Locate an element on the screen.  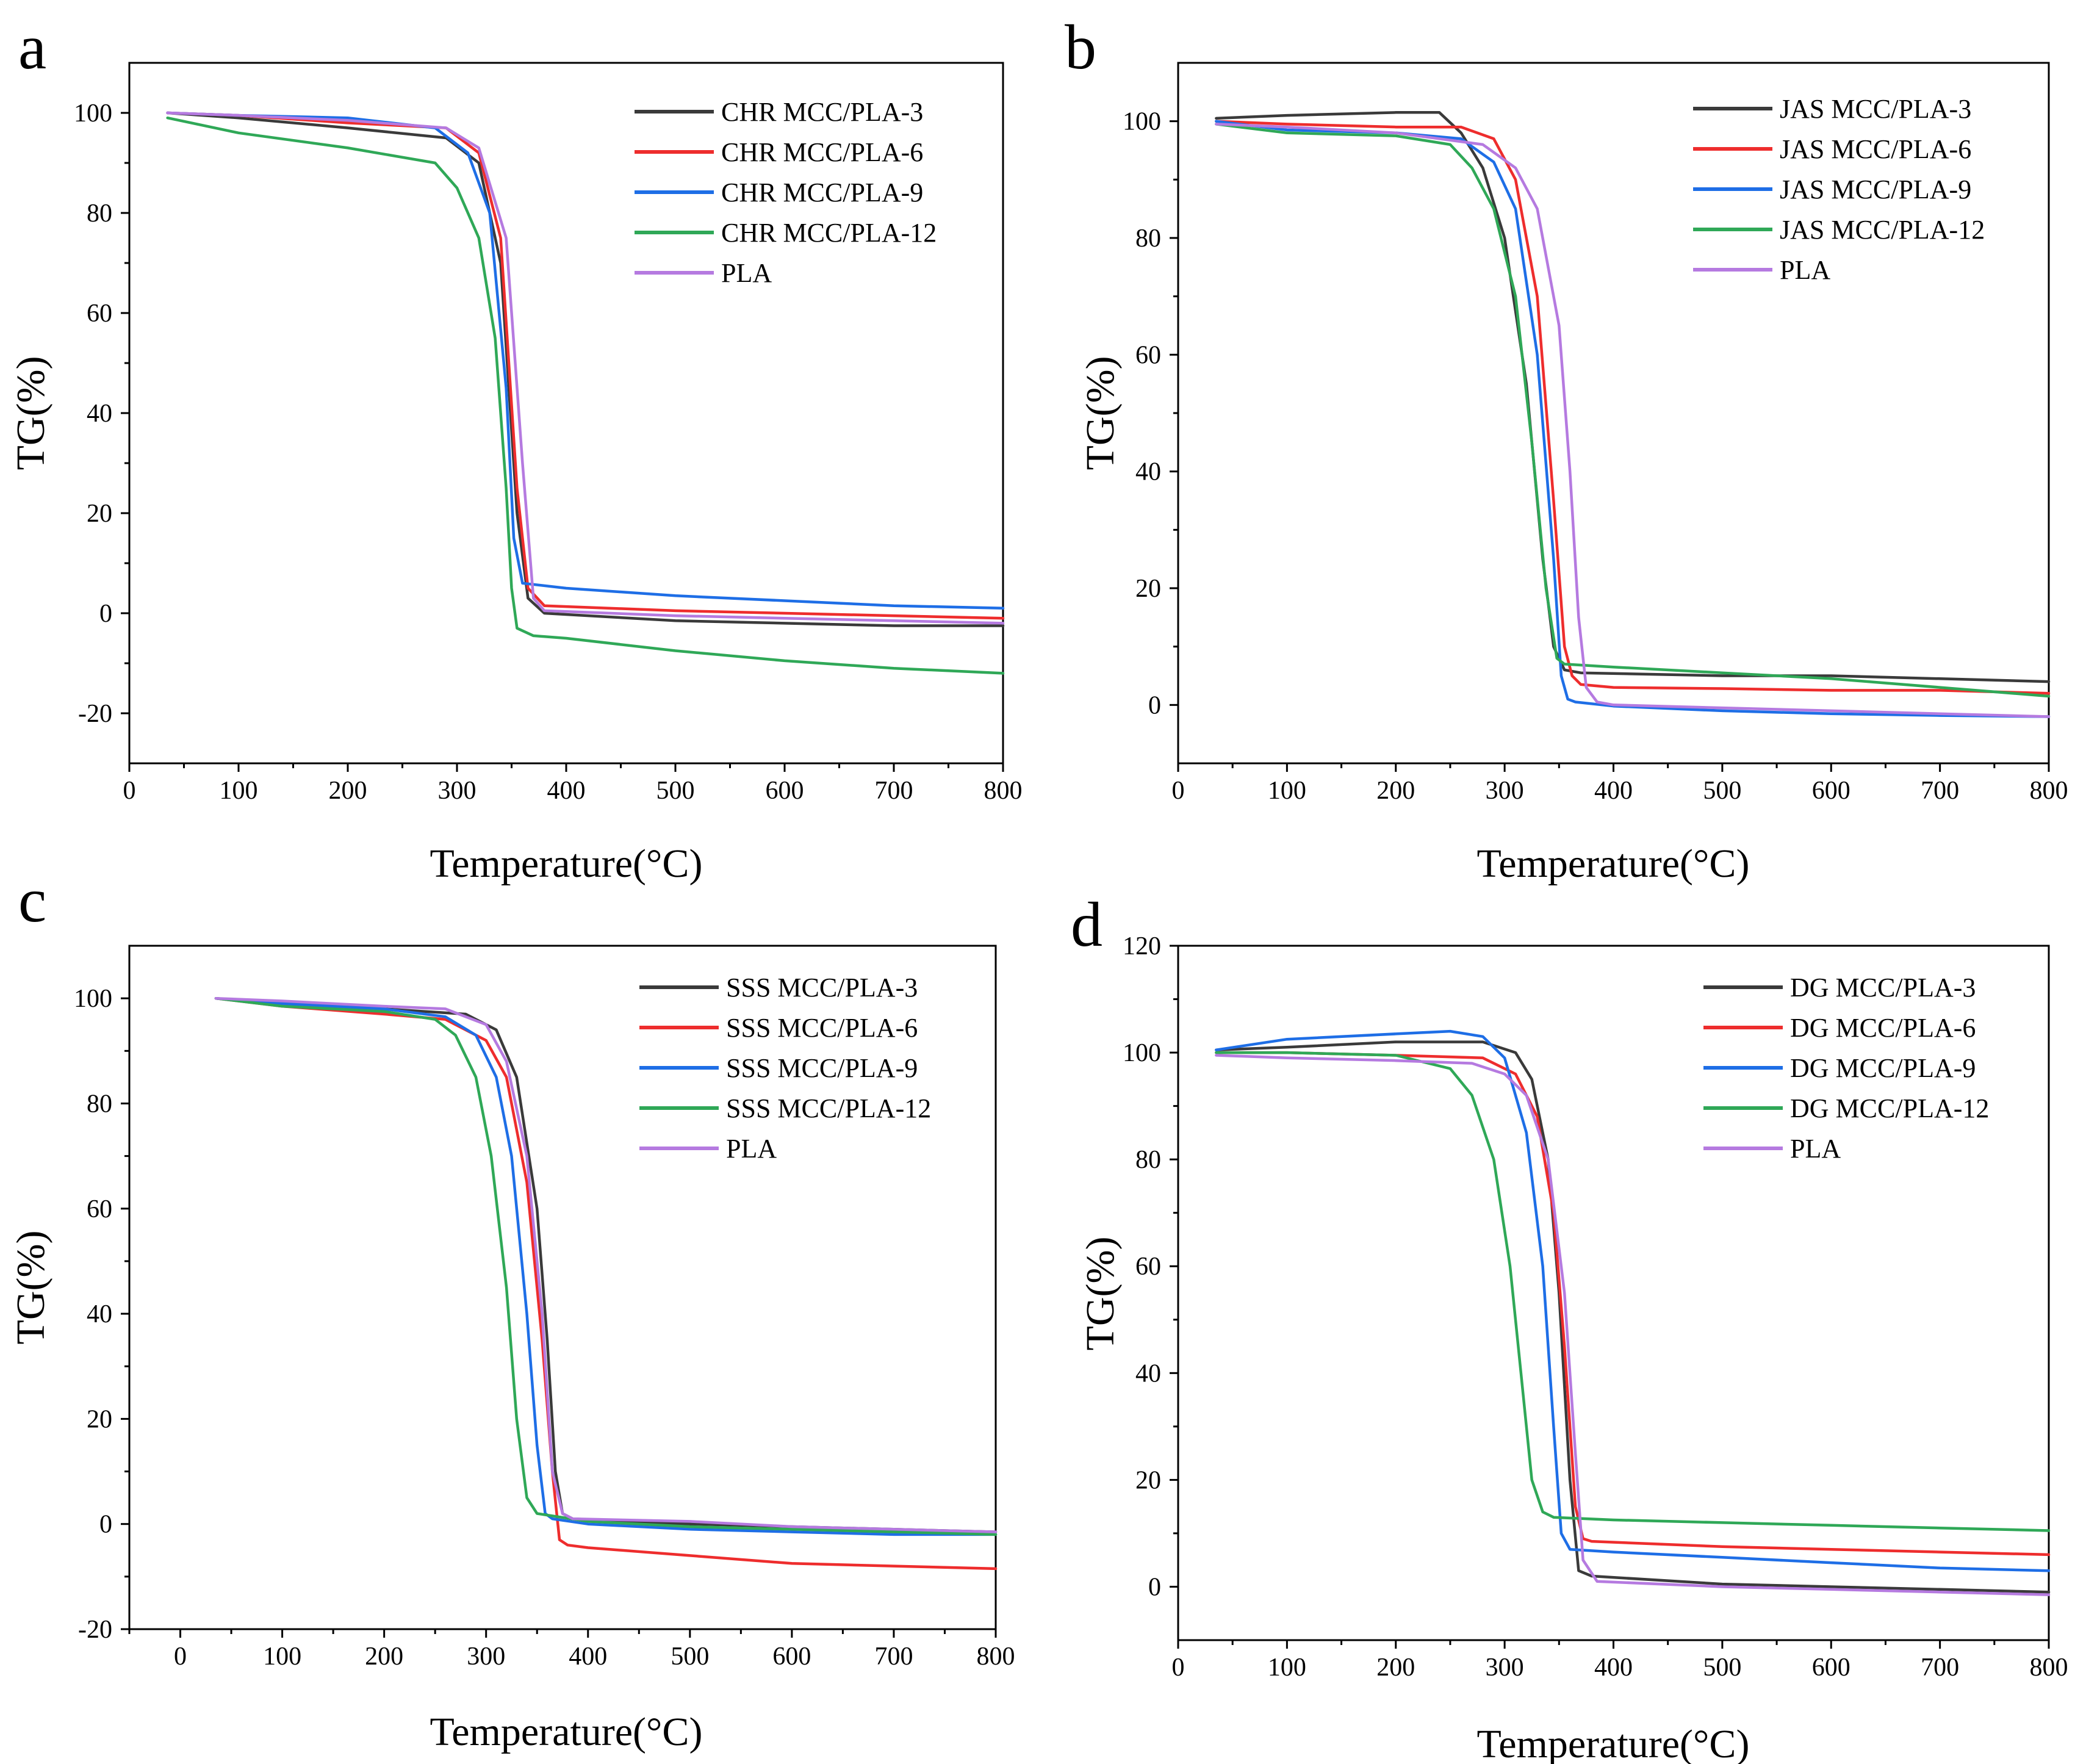
panel-label: d is located at coordinates (1086, 925).